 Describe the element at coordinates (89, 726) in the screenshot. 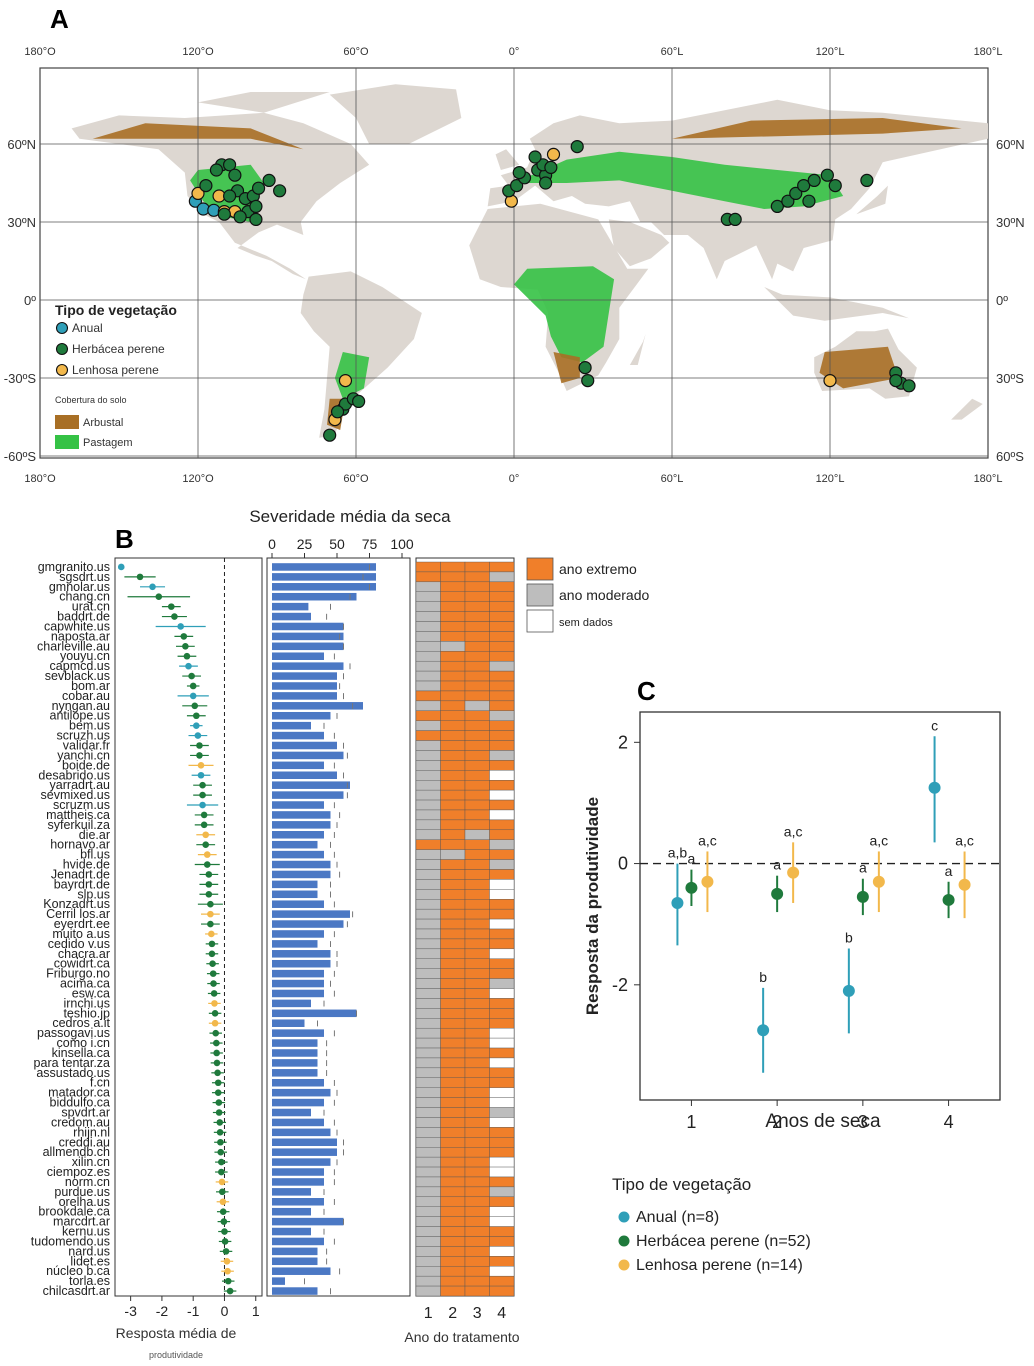

I see `site-label: bem.us` at that location.